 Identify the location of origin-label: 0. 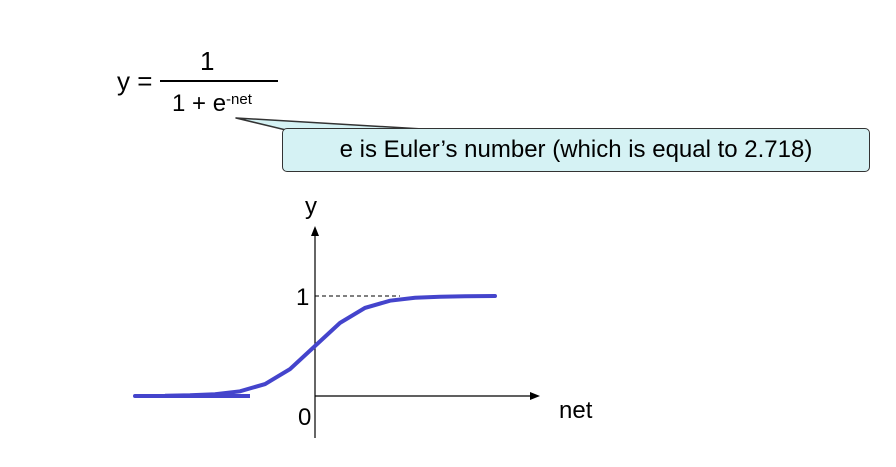
(304, 417).